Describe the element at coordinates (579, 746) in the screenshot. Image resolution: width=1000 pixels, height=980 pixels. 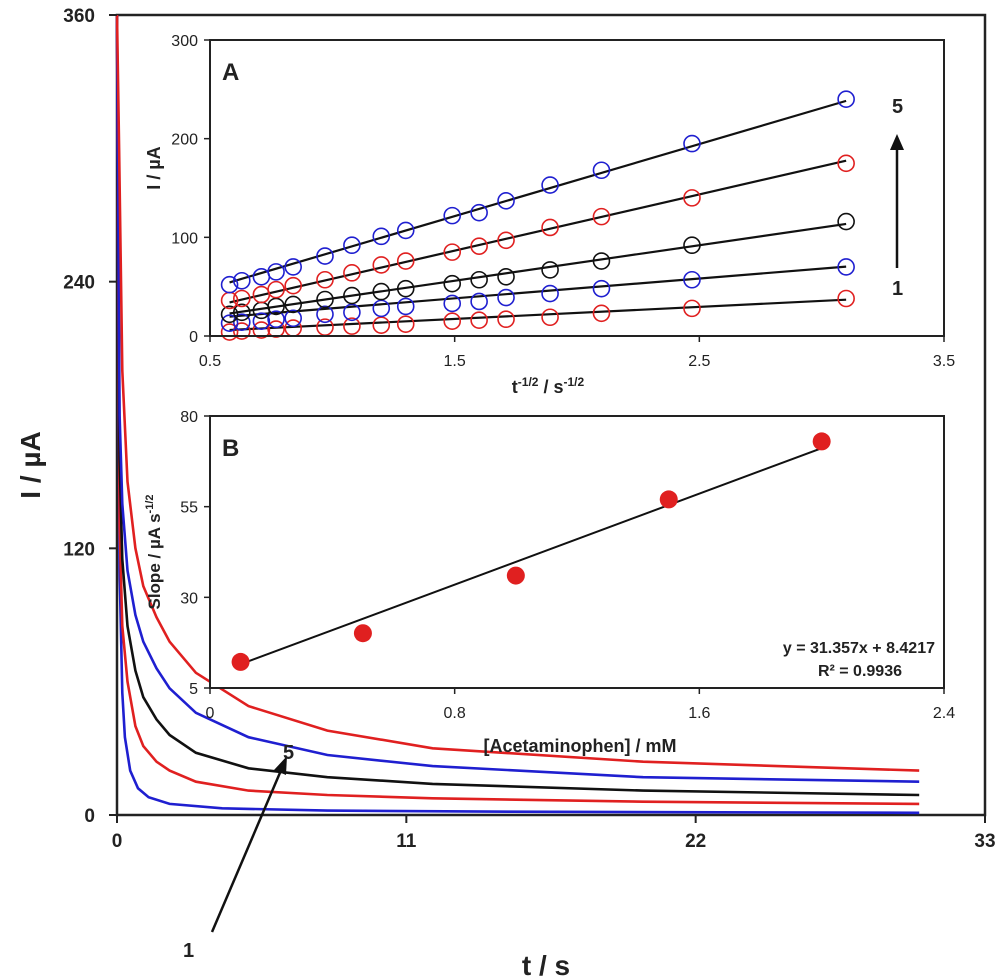
I see `inset-b-x-axis-label: [Acetaminophen] / mM` at that location.